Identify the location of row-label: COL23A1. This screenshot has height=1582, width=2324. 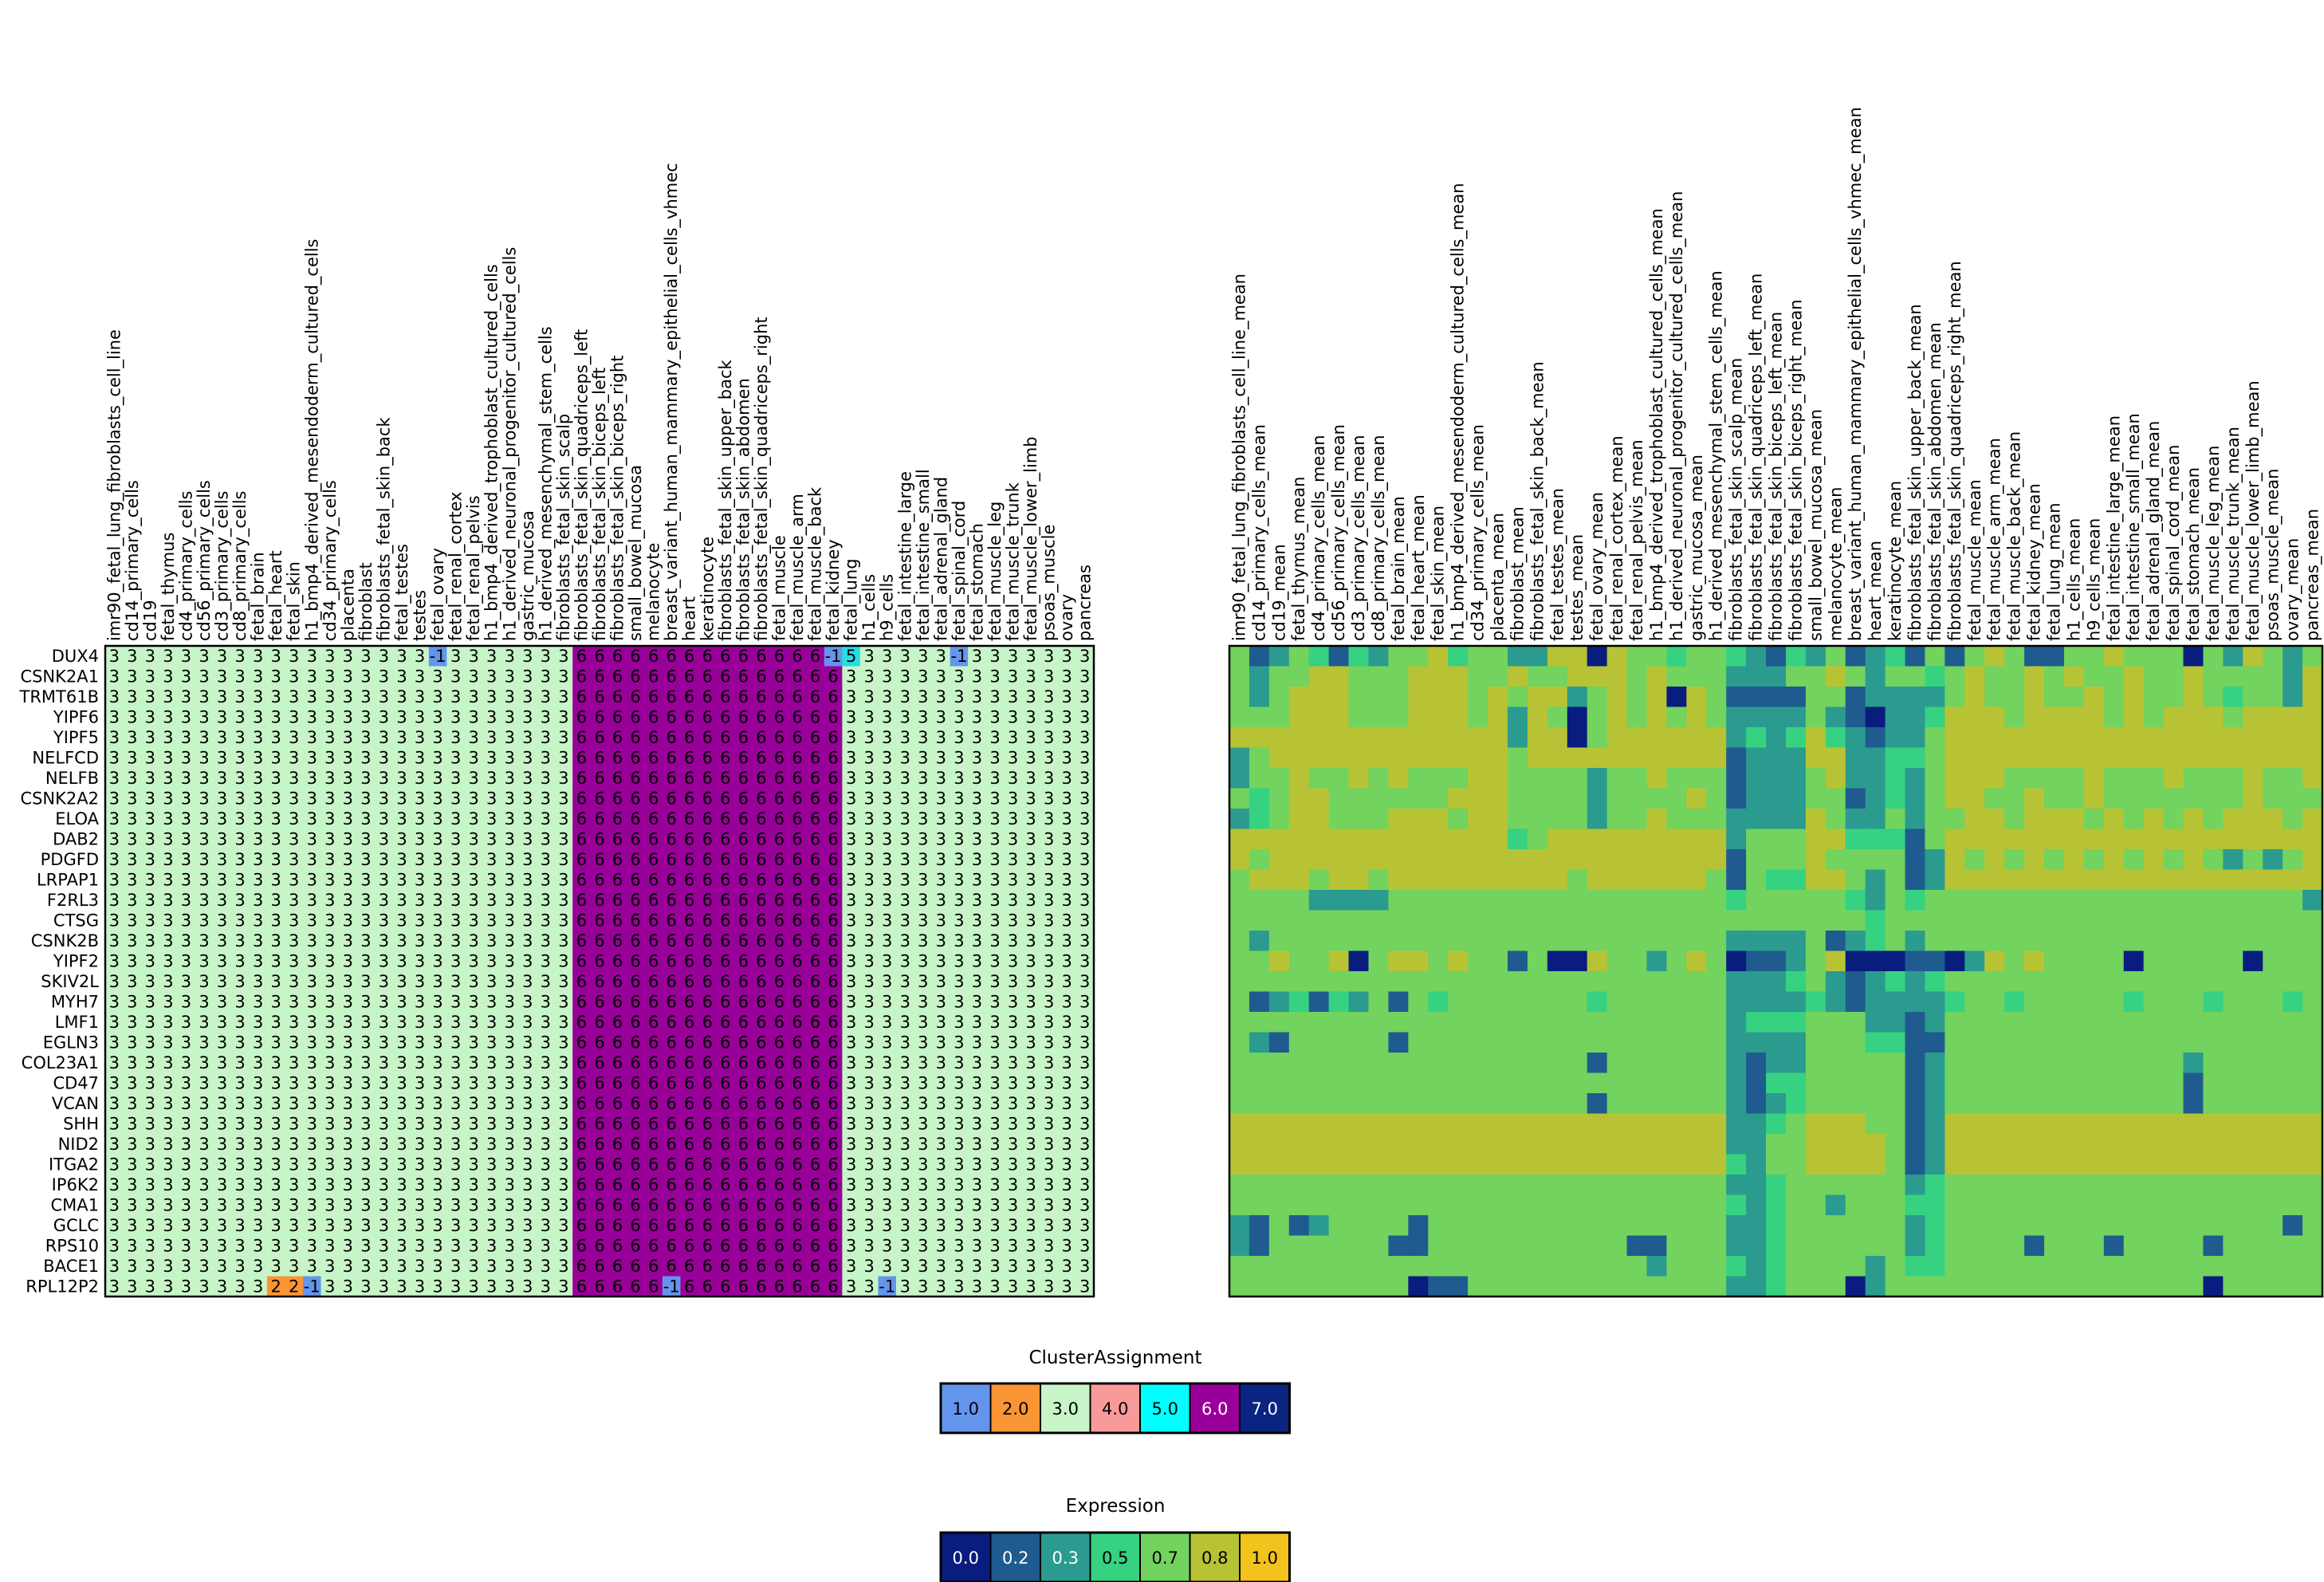
(60, 1062).